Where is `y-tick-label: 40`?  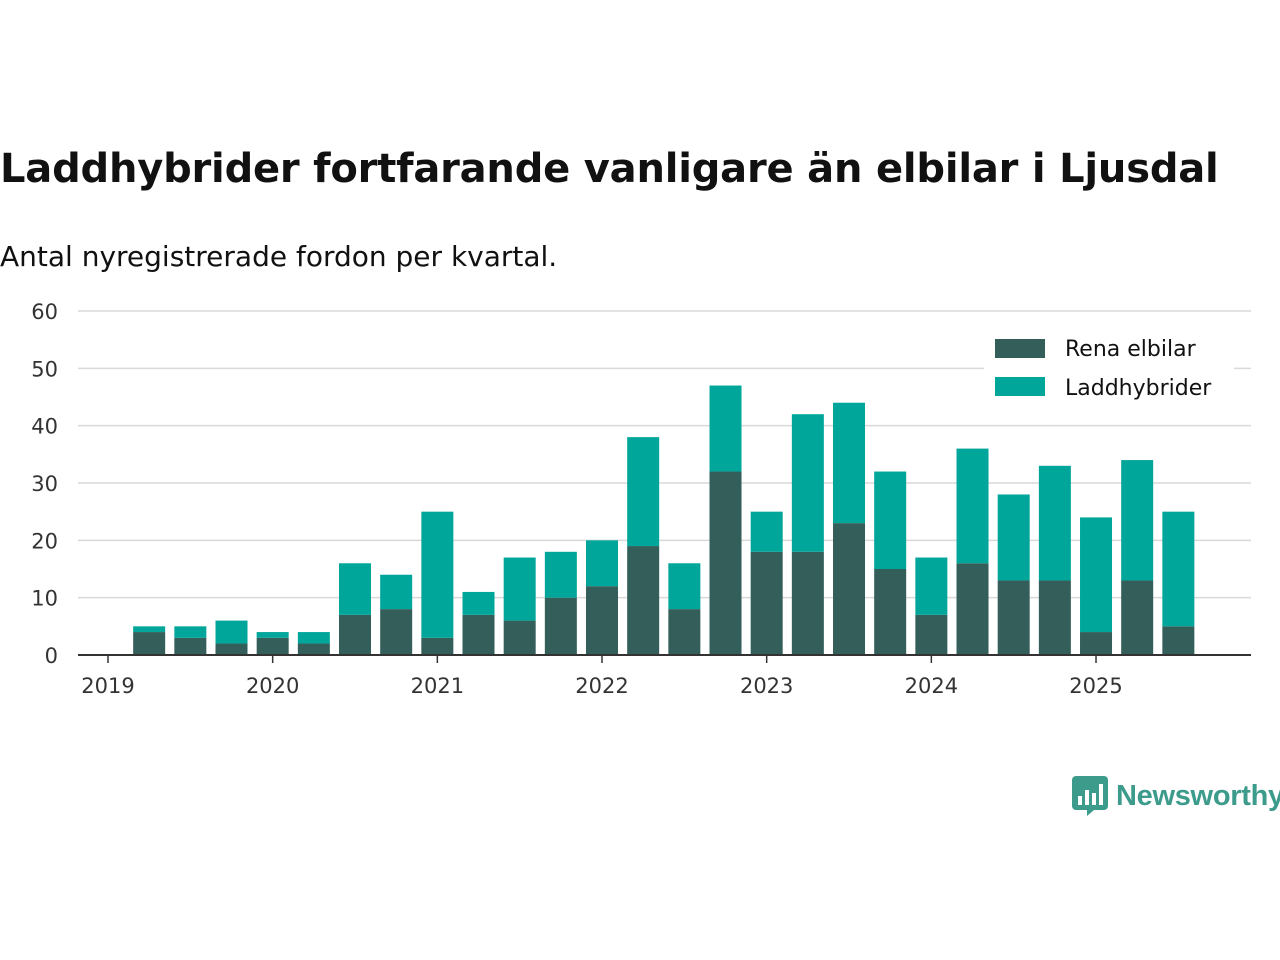
y-tick-label: 40 is located at coordinates (44, 427).